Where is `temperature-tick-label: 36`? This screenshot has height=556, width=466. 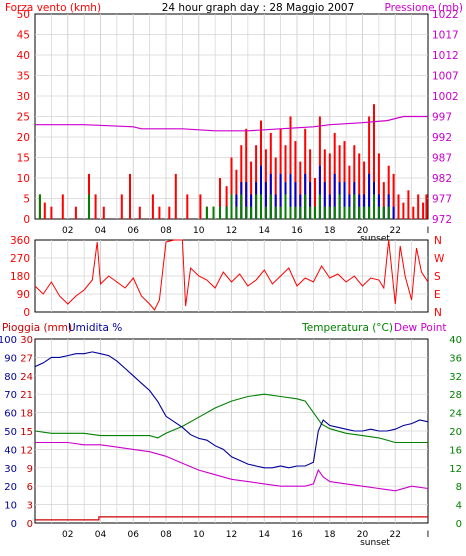 temperature-tick-label: 36 is located at coordinates (455, 358).